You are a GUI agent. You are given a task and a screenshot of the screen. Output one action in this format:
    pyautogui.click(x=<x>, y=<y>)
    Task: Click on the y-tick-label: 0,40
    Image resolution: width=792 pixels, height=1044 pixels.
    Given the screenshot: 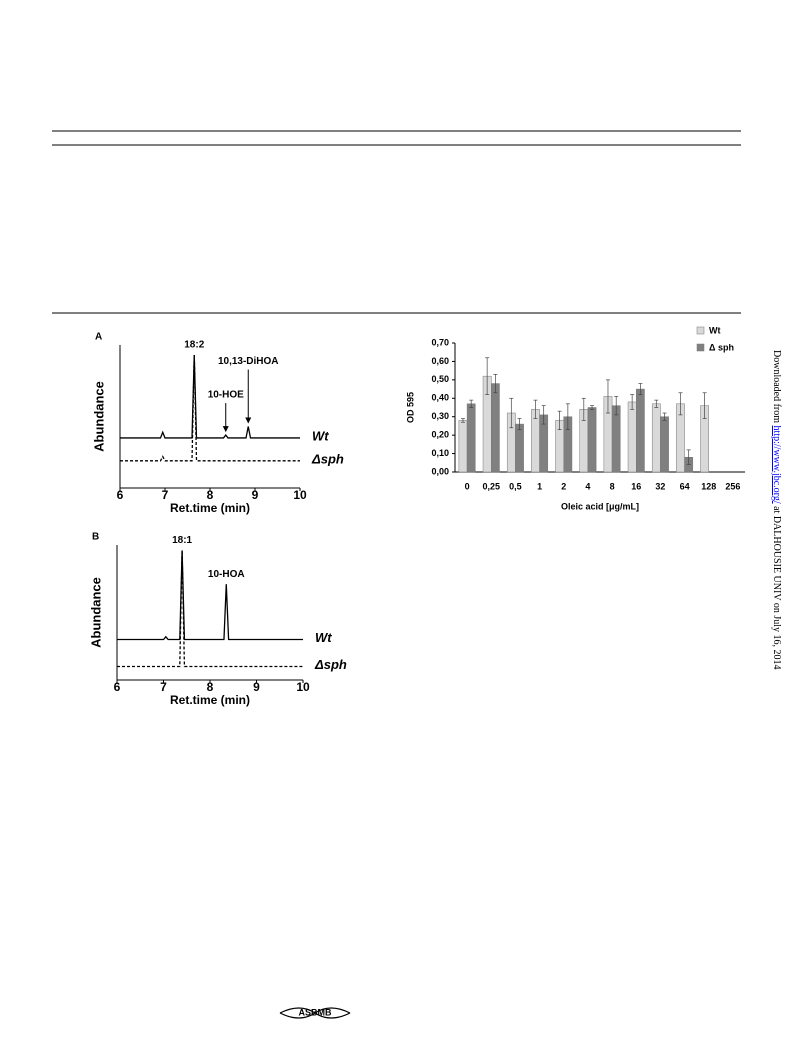 What is the action you would take?
    pyautogui.click(x=440, y=398)
    